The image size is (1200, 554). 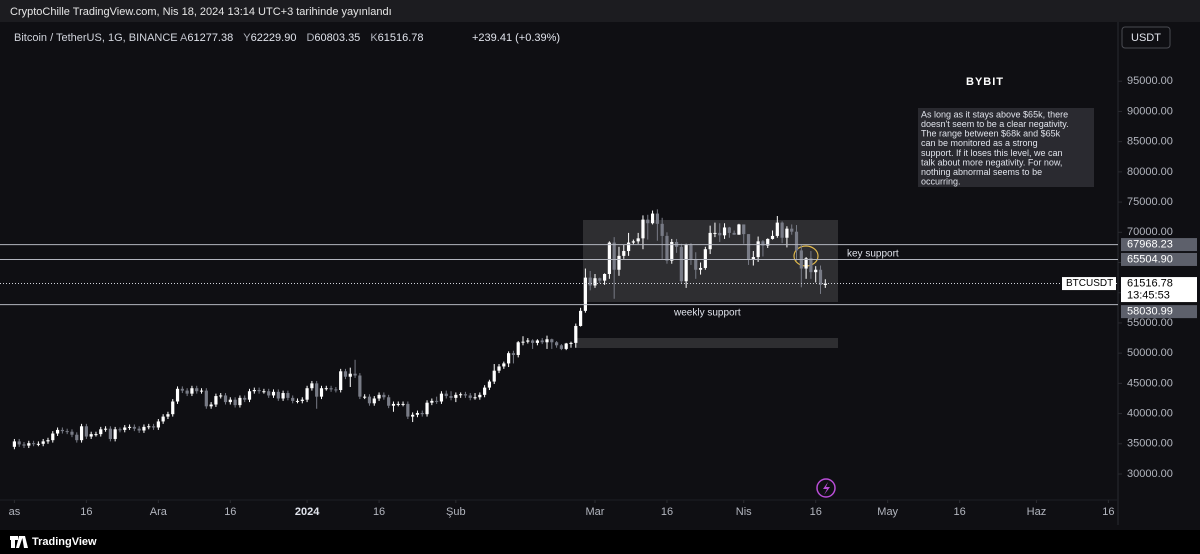 I want to click on symbol-box, so click(x=1089, y=284).